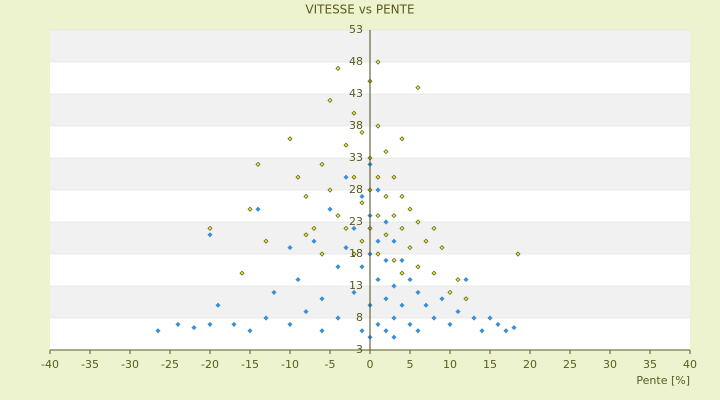 The height and width of the screenshot is (400, 720). What do you see at coordinates (530, 364) in the screenshot?
I see `x-tick-label: 20` at bounding box center [530, 364].